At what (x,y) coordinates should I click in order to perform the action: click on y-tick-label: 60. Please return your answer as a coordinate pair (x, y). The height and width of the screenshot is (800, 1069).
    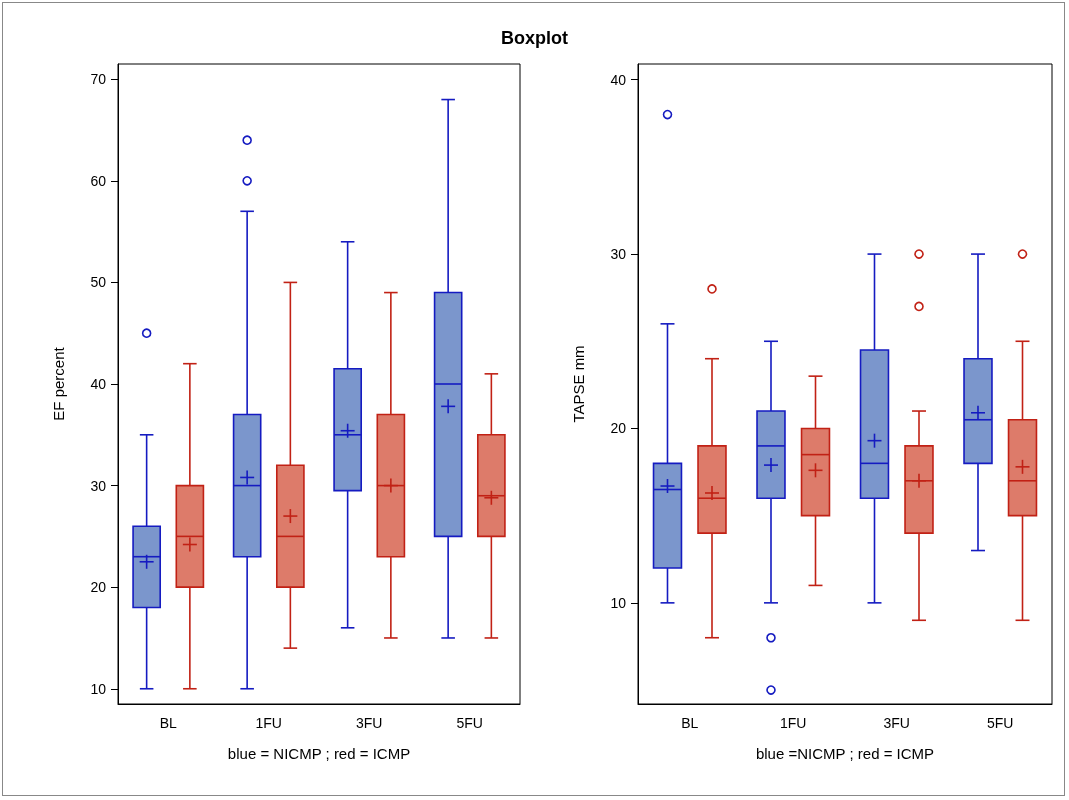
    Looking at the image, I should click on (98, 180).